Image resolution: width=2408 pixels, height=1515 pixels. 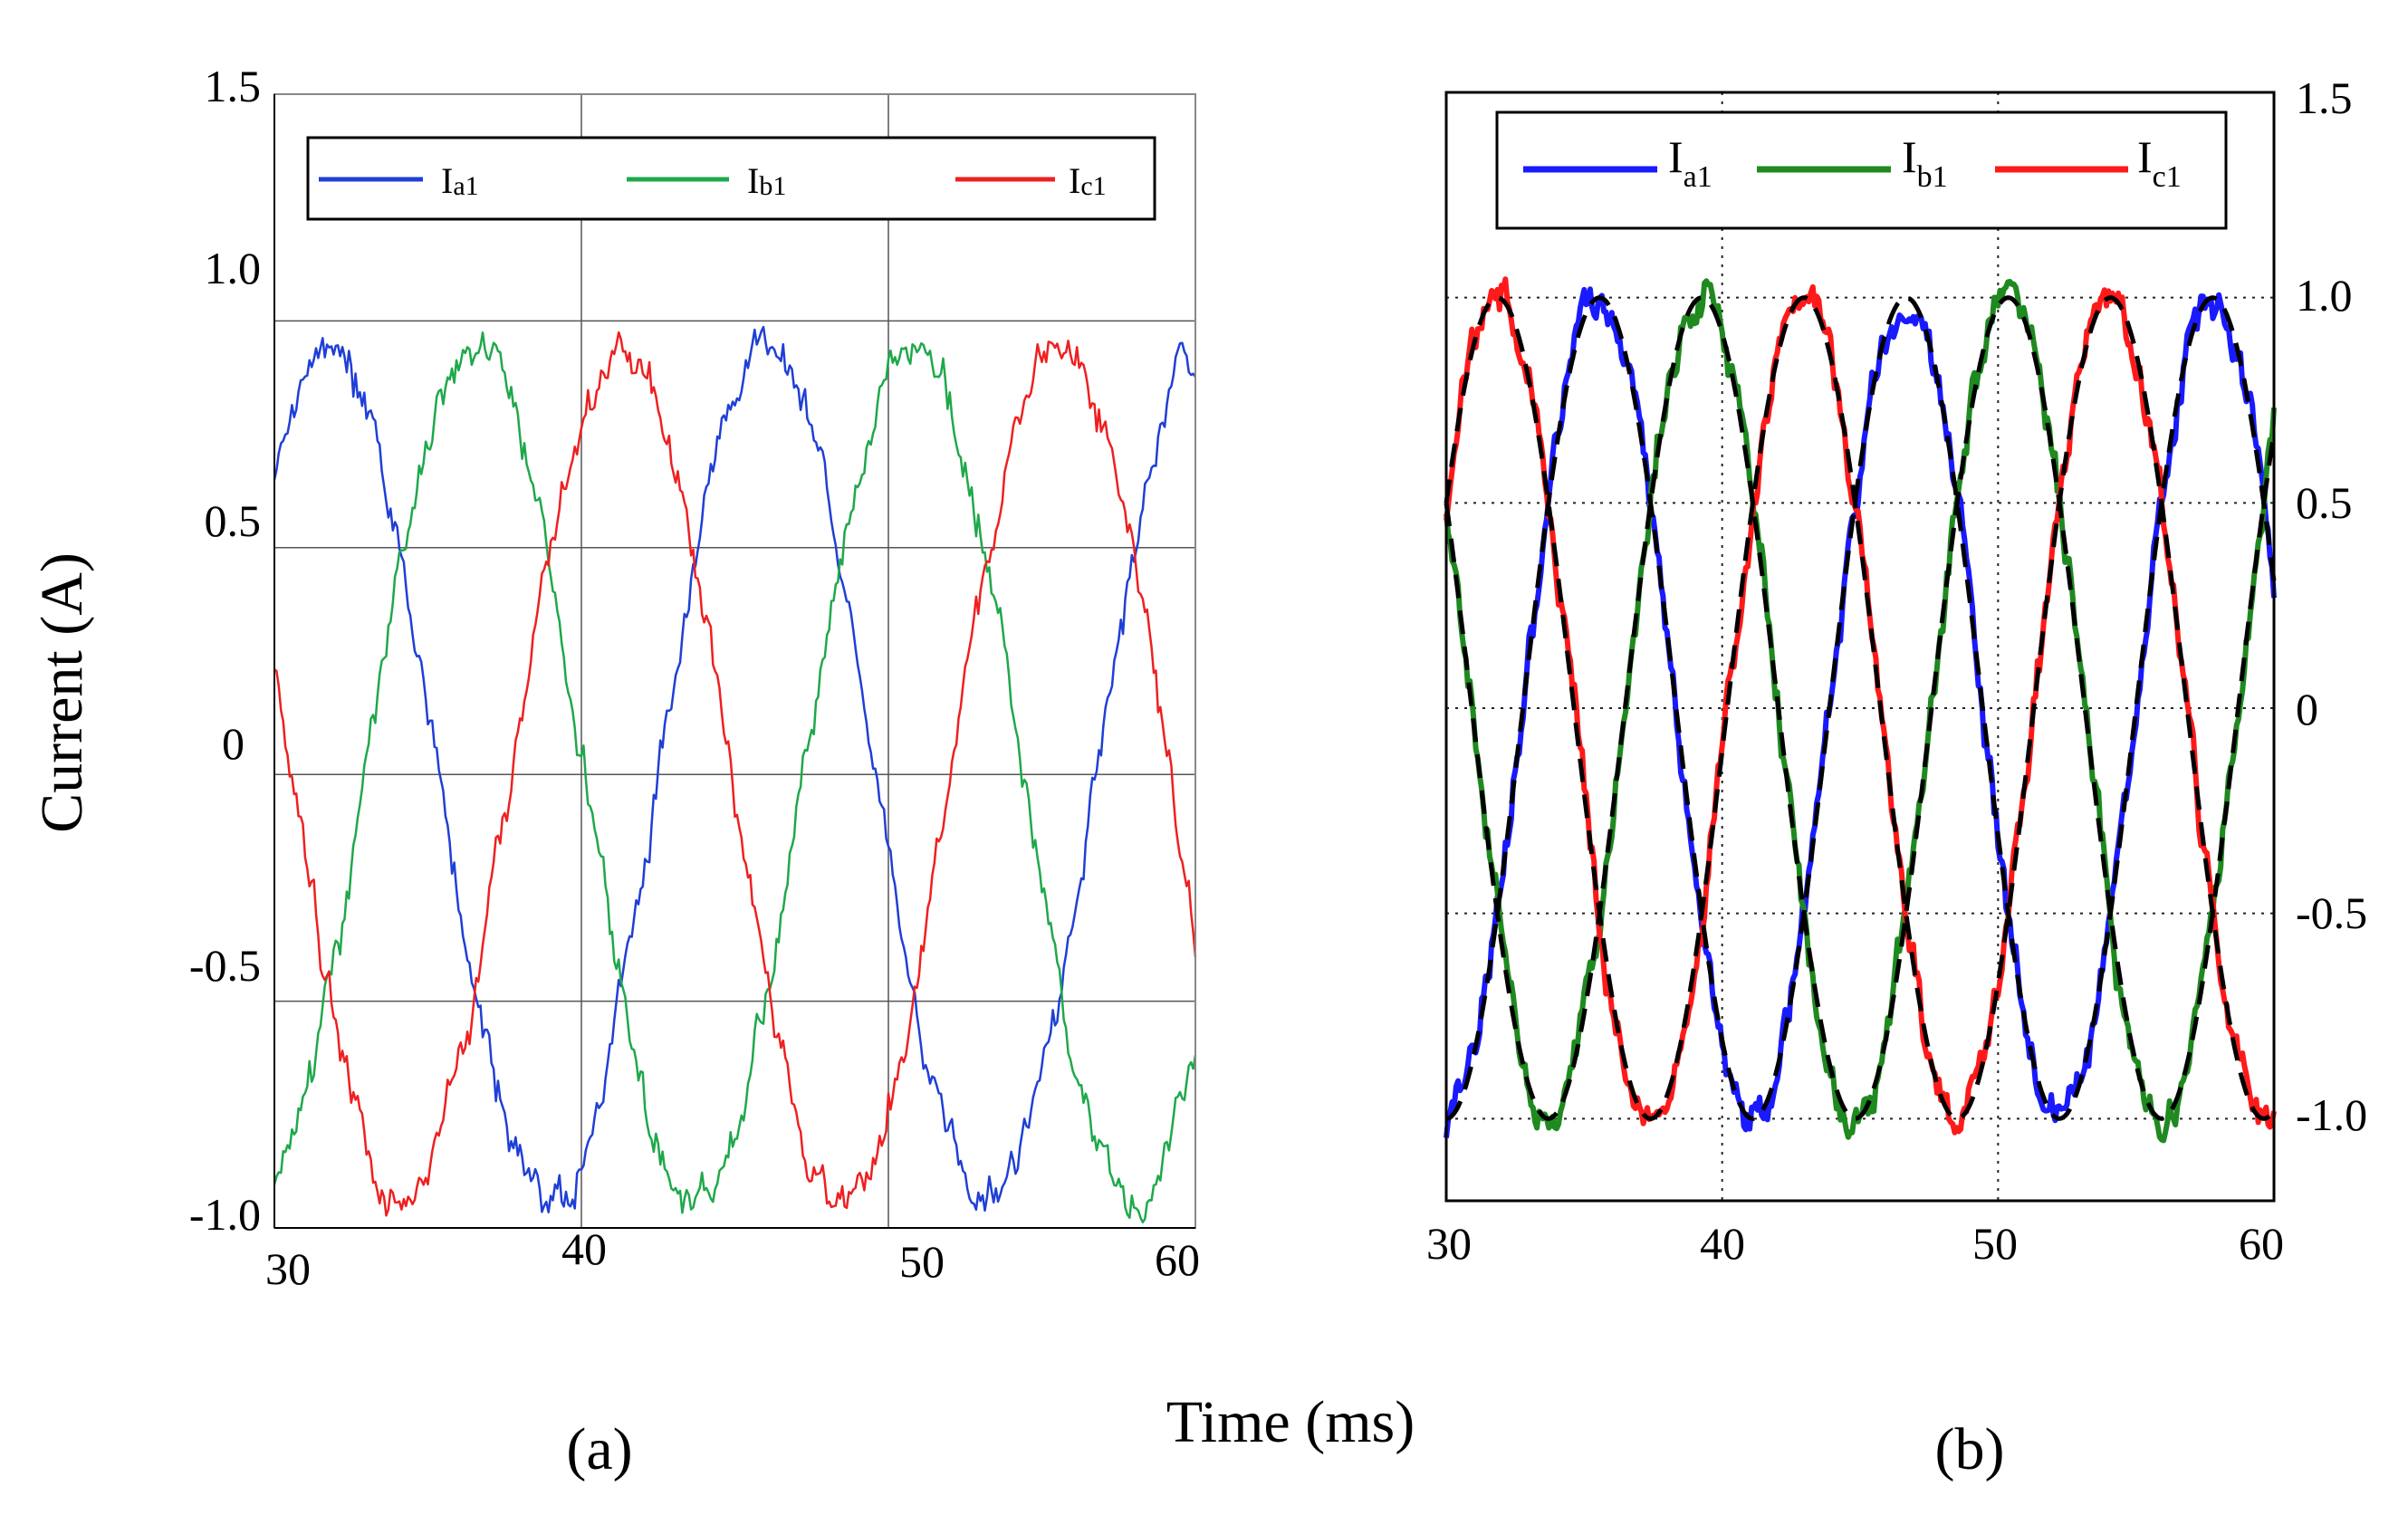 I want to click on panel-a-legend-label-ic1: Ic1, so click(x=1088, y=181).